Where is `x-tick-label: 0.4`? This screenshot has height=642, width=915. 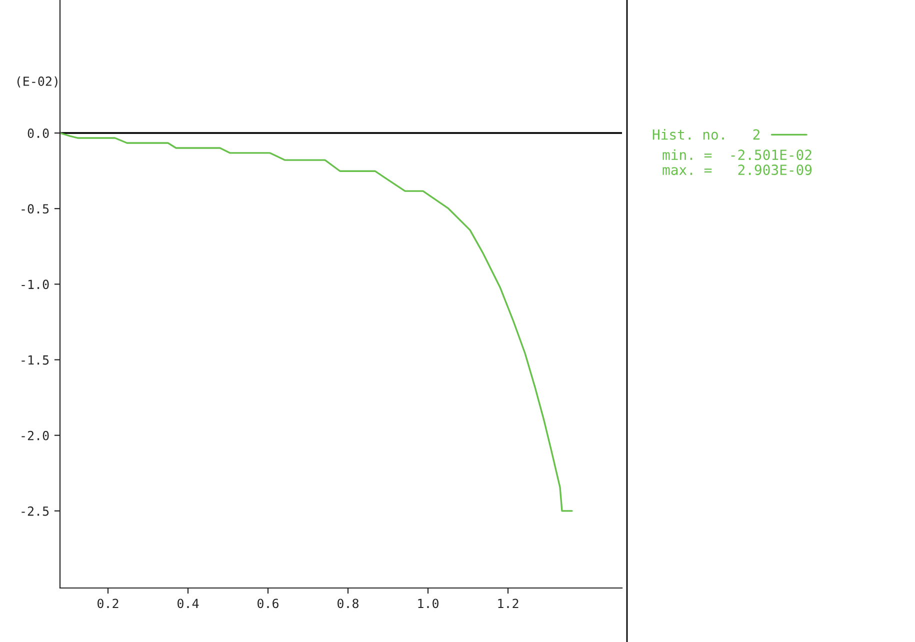 x-tick-label: 0.4 is located at coordinates (188, 603).